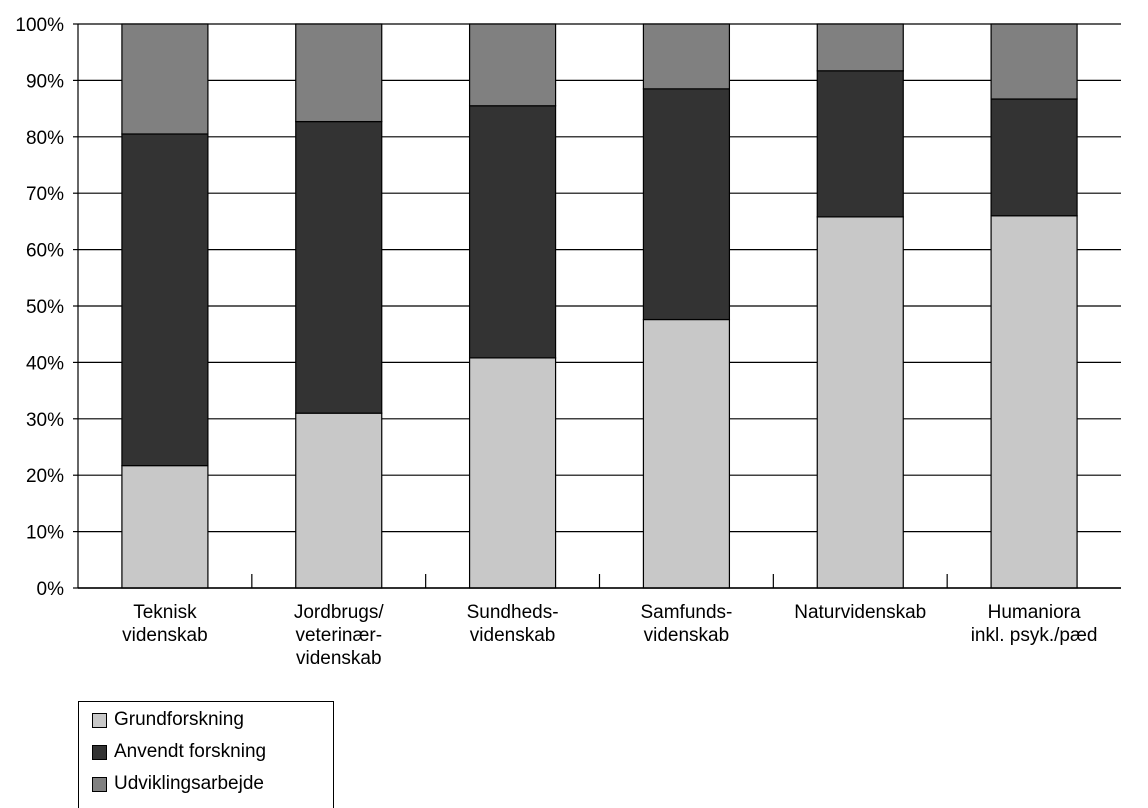  Describe the element at coordinates (190, 751) in the screenshot. I see `legend-label: Anvendt forskning` at that location.